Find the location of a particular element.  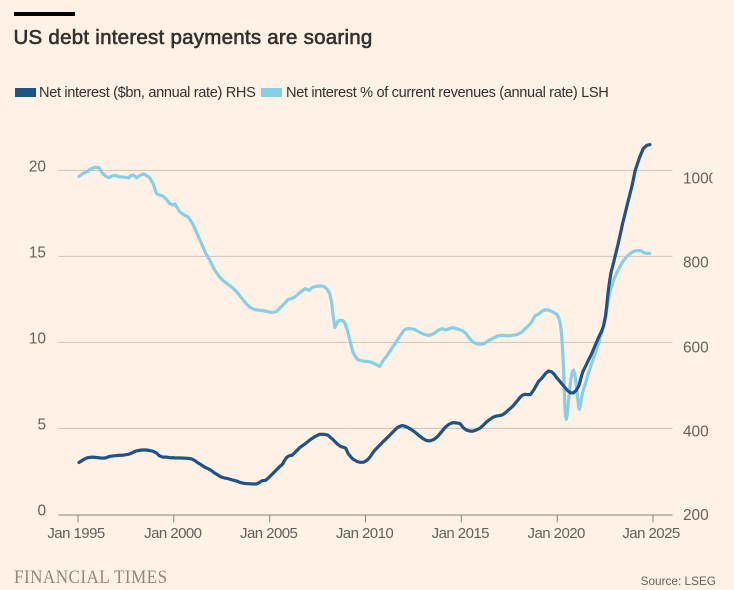

svg-text: 10 is located at coordinates (37, 338).